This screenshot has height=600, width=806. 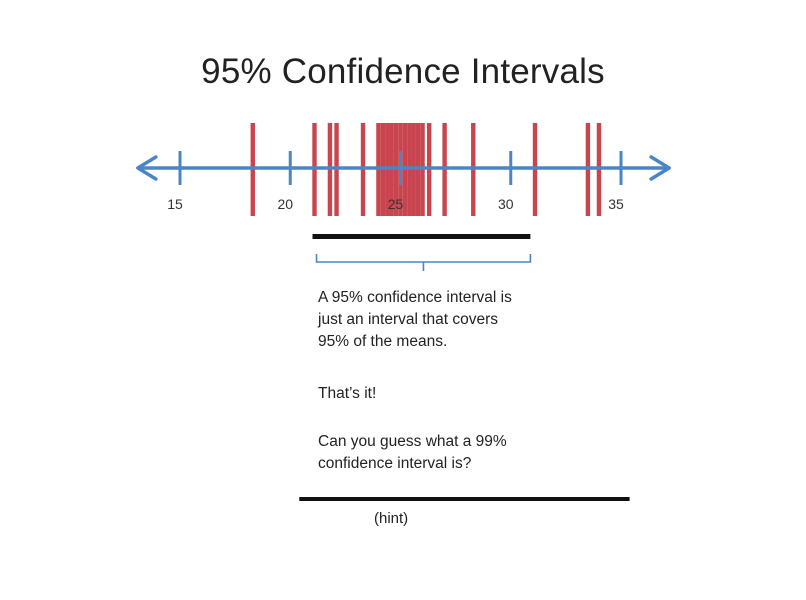 I want to click on tick-label: 30, so click(x=506, y=204).